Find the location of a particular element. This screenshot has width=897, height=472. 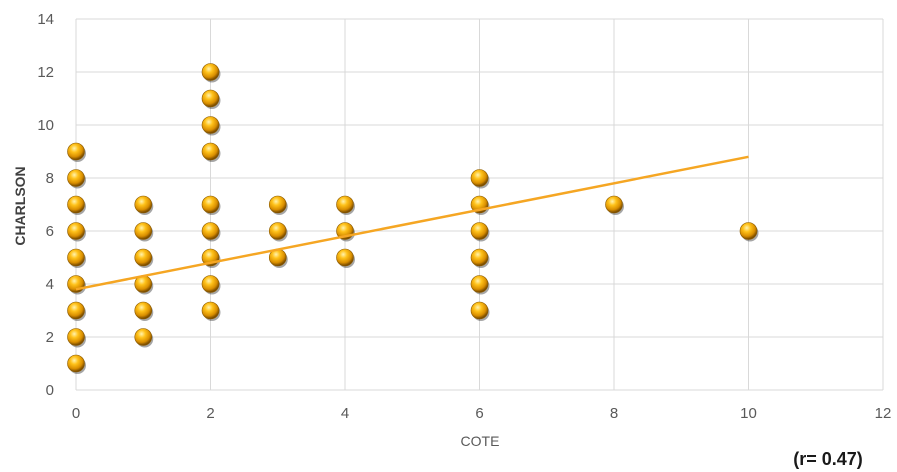

x-tick-label: 6 is located at coordinates (479, 413).